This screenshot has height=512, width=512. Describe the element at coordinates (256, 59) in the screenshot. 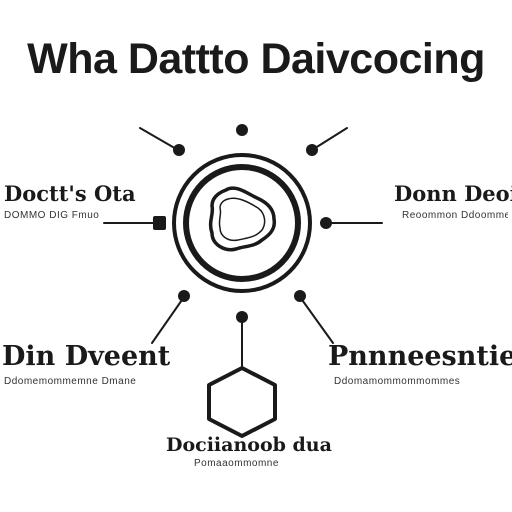

I see `diagram-title: Wha Dattto Daivcocing` at that location.